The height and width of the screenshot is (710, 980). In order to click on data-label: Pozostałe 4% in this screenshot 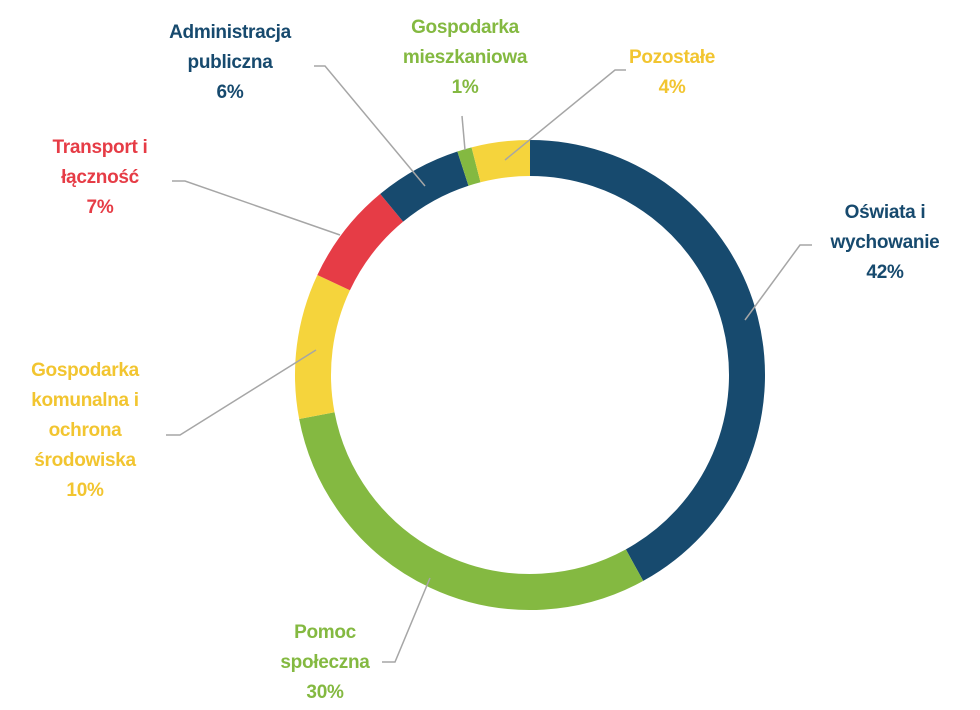, I will do `click(672, 73)`.